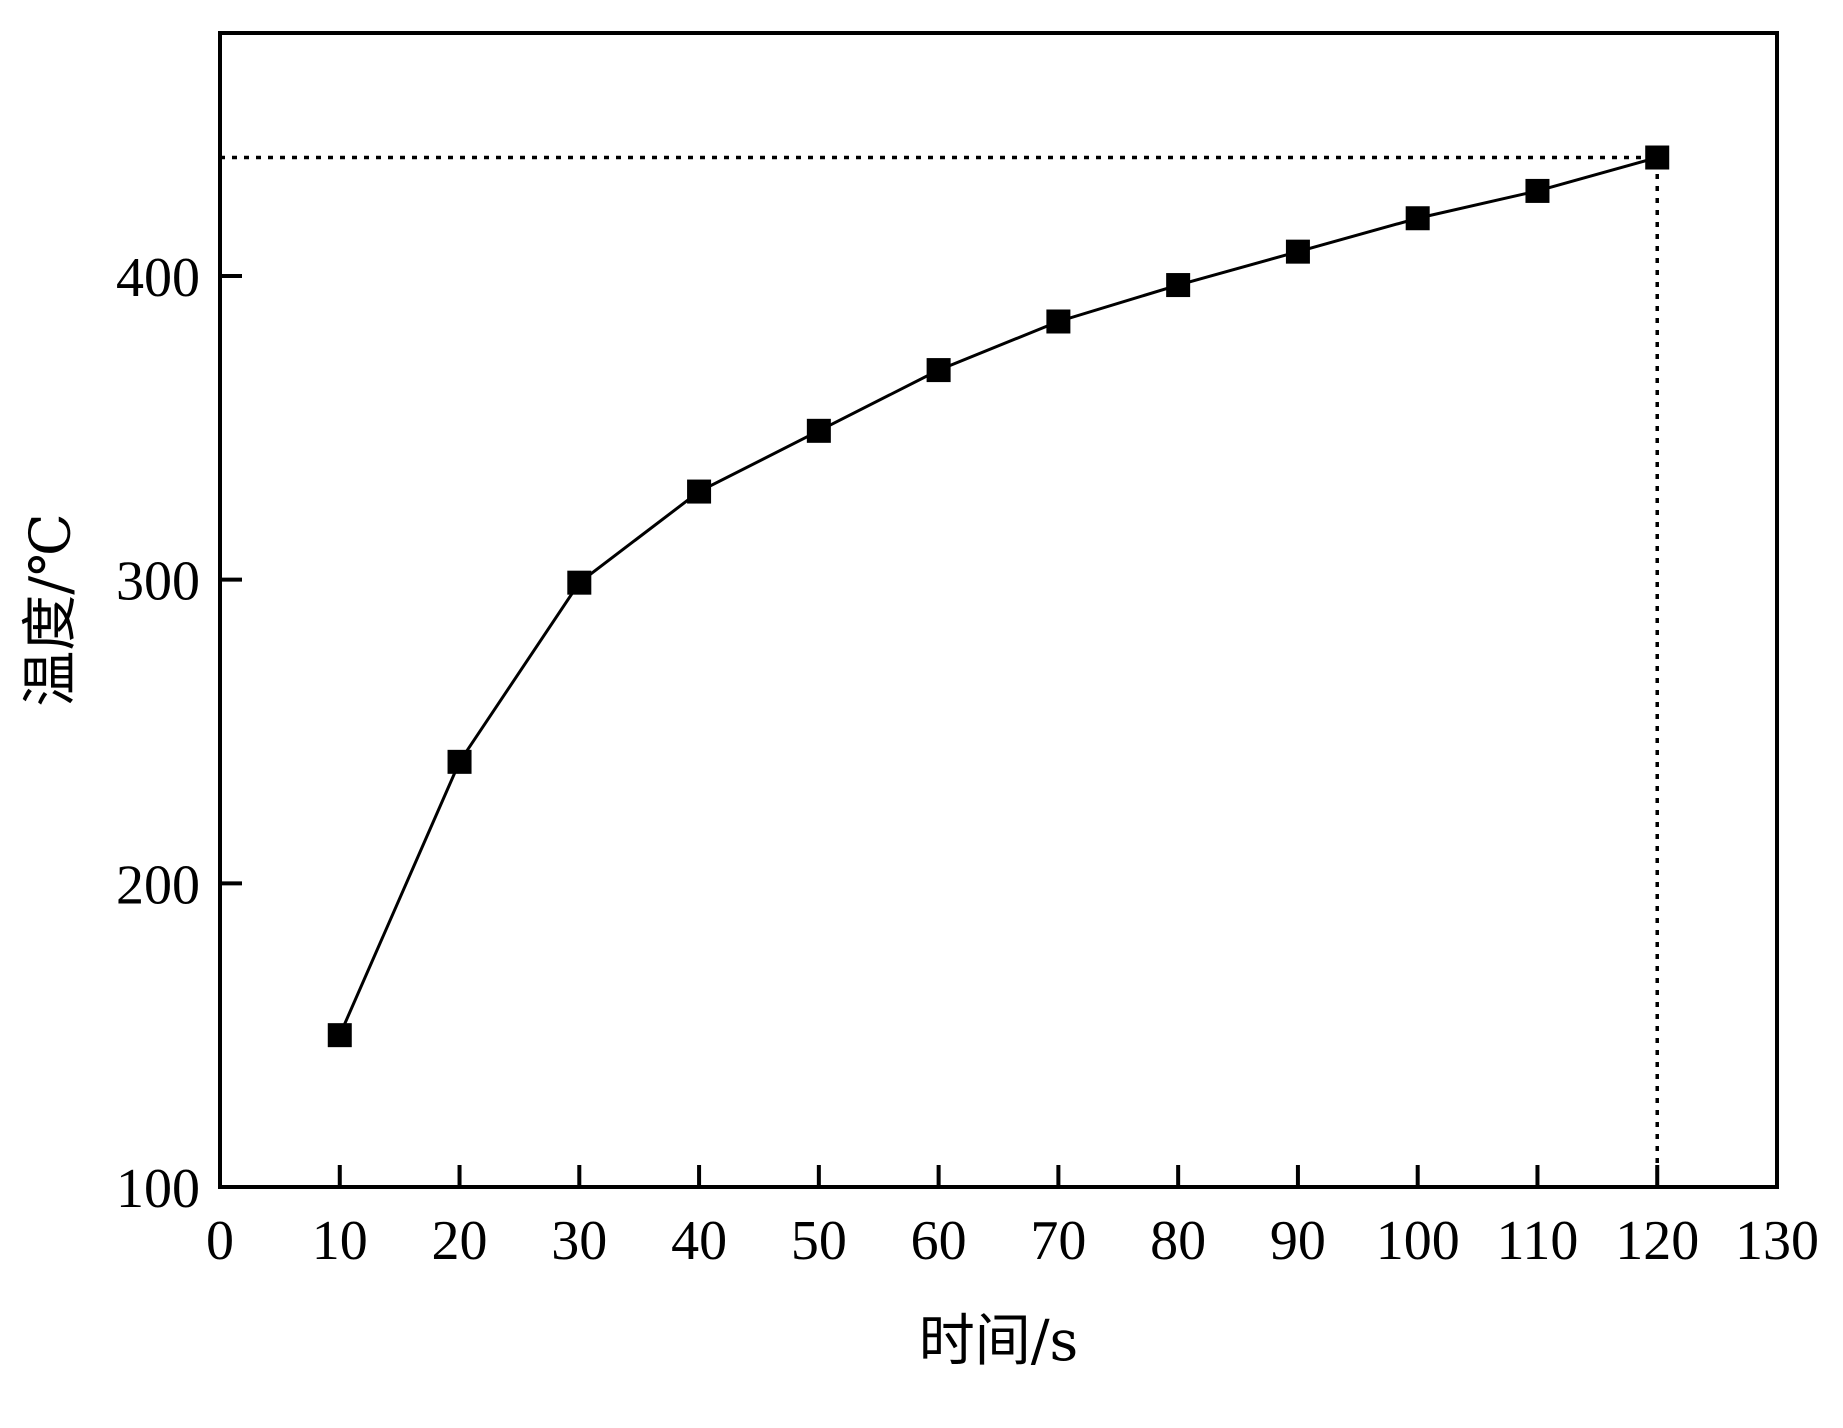 The image size is (1843, 1428). Describe the element at coordinates (939, 1241) in the screenshot. I see `x-tick-label: 60` at that location.